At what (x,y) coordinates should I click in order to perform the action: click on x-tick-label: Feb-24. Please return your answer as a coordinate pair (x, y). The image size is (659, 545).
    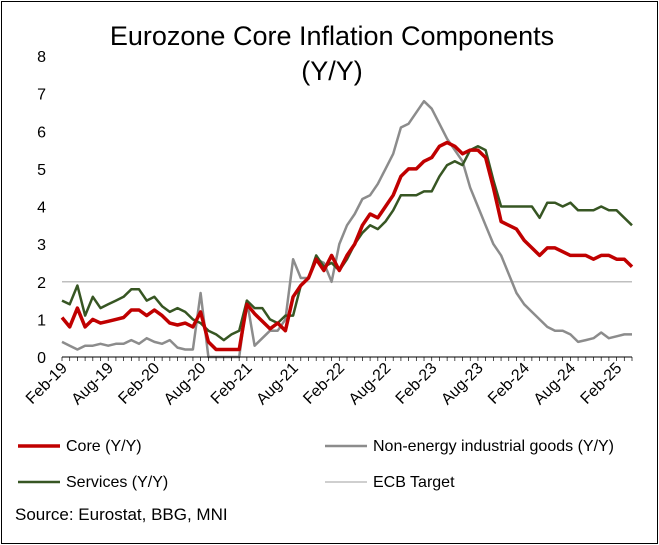
    Looking at the image, I should click on (509, 384).